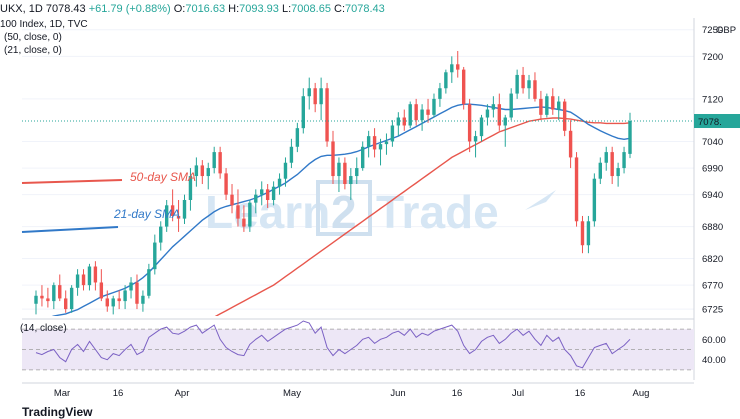  Describe the element at coordinates (33, 37) in the screenshot. I see `ma50-legend: (50, close, 0)` at that location.